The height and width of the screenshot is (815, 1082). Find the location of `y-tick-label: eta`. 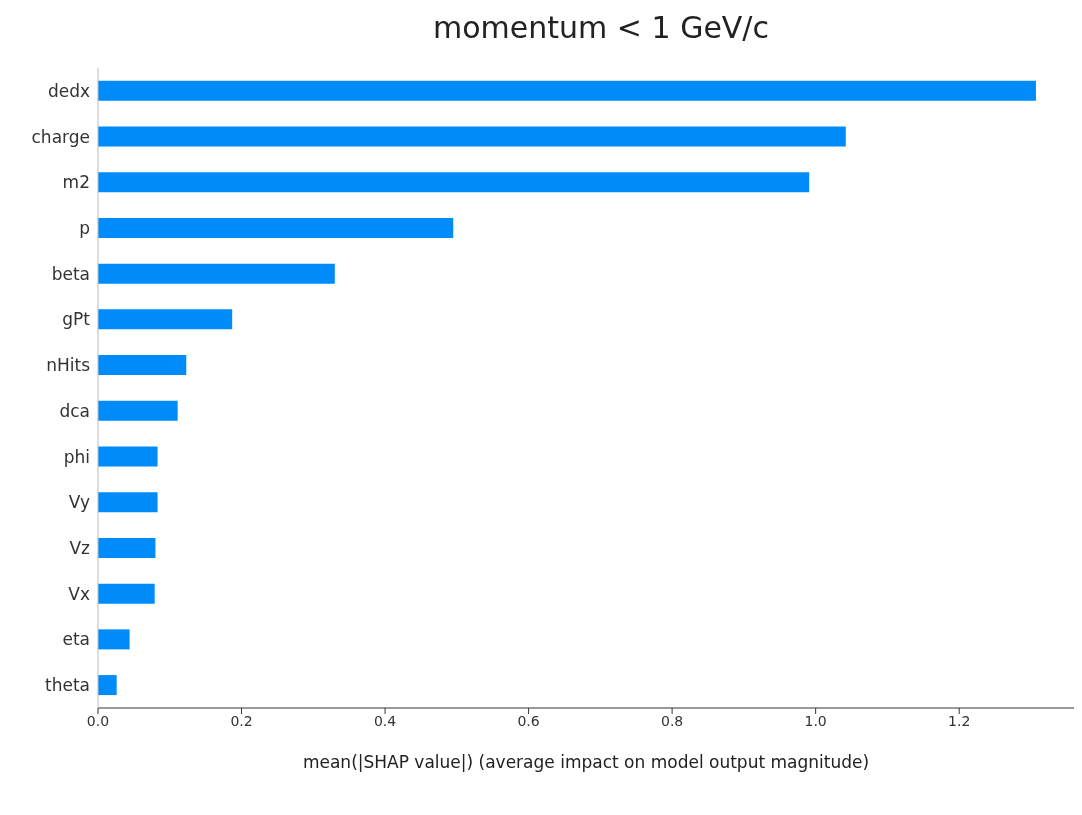

y-tick-label: eta is located at coordinates (76, 639).